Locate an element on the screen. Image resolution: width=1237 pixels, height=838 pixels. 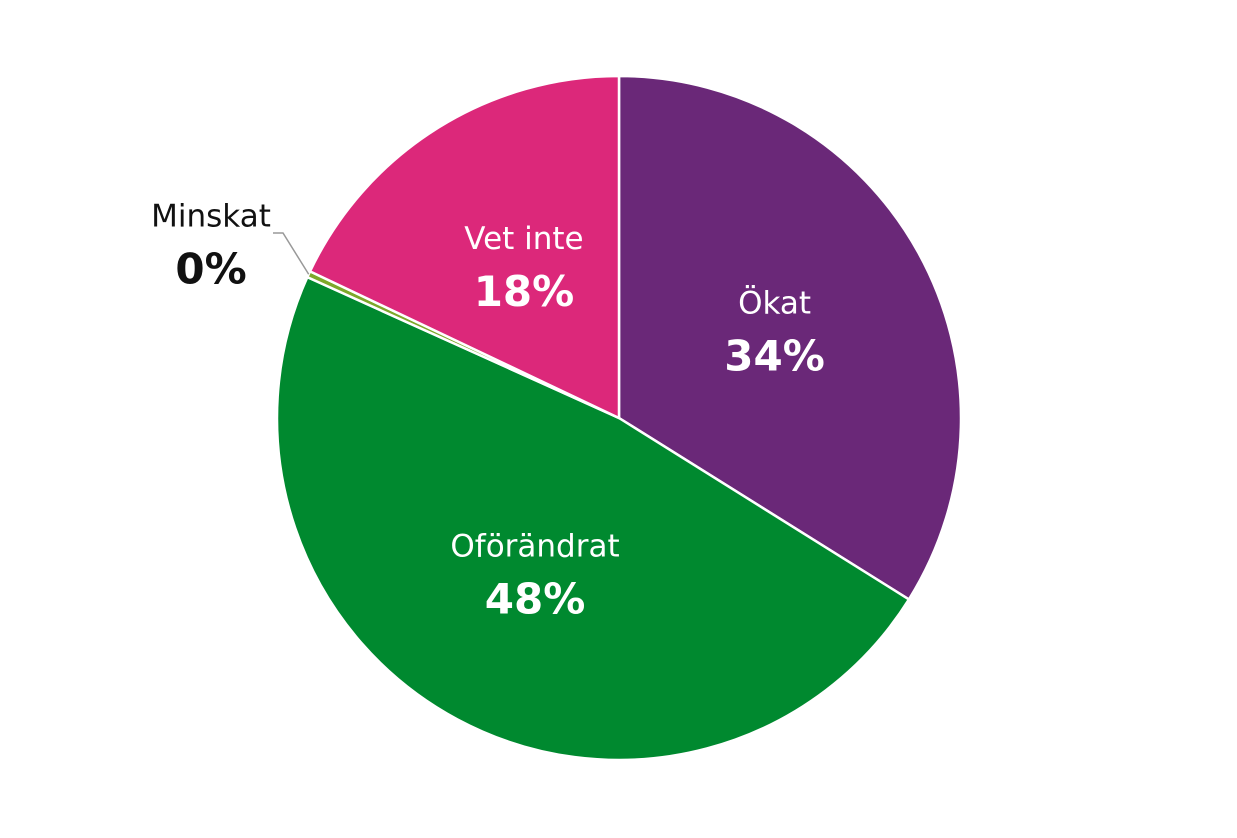
slice-label: Oförändrat is located at coordinates (534, 546).